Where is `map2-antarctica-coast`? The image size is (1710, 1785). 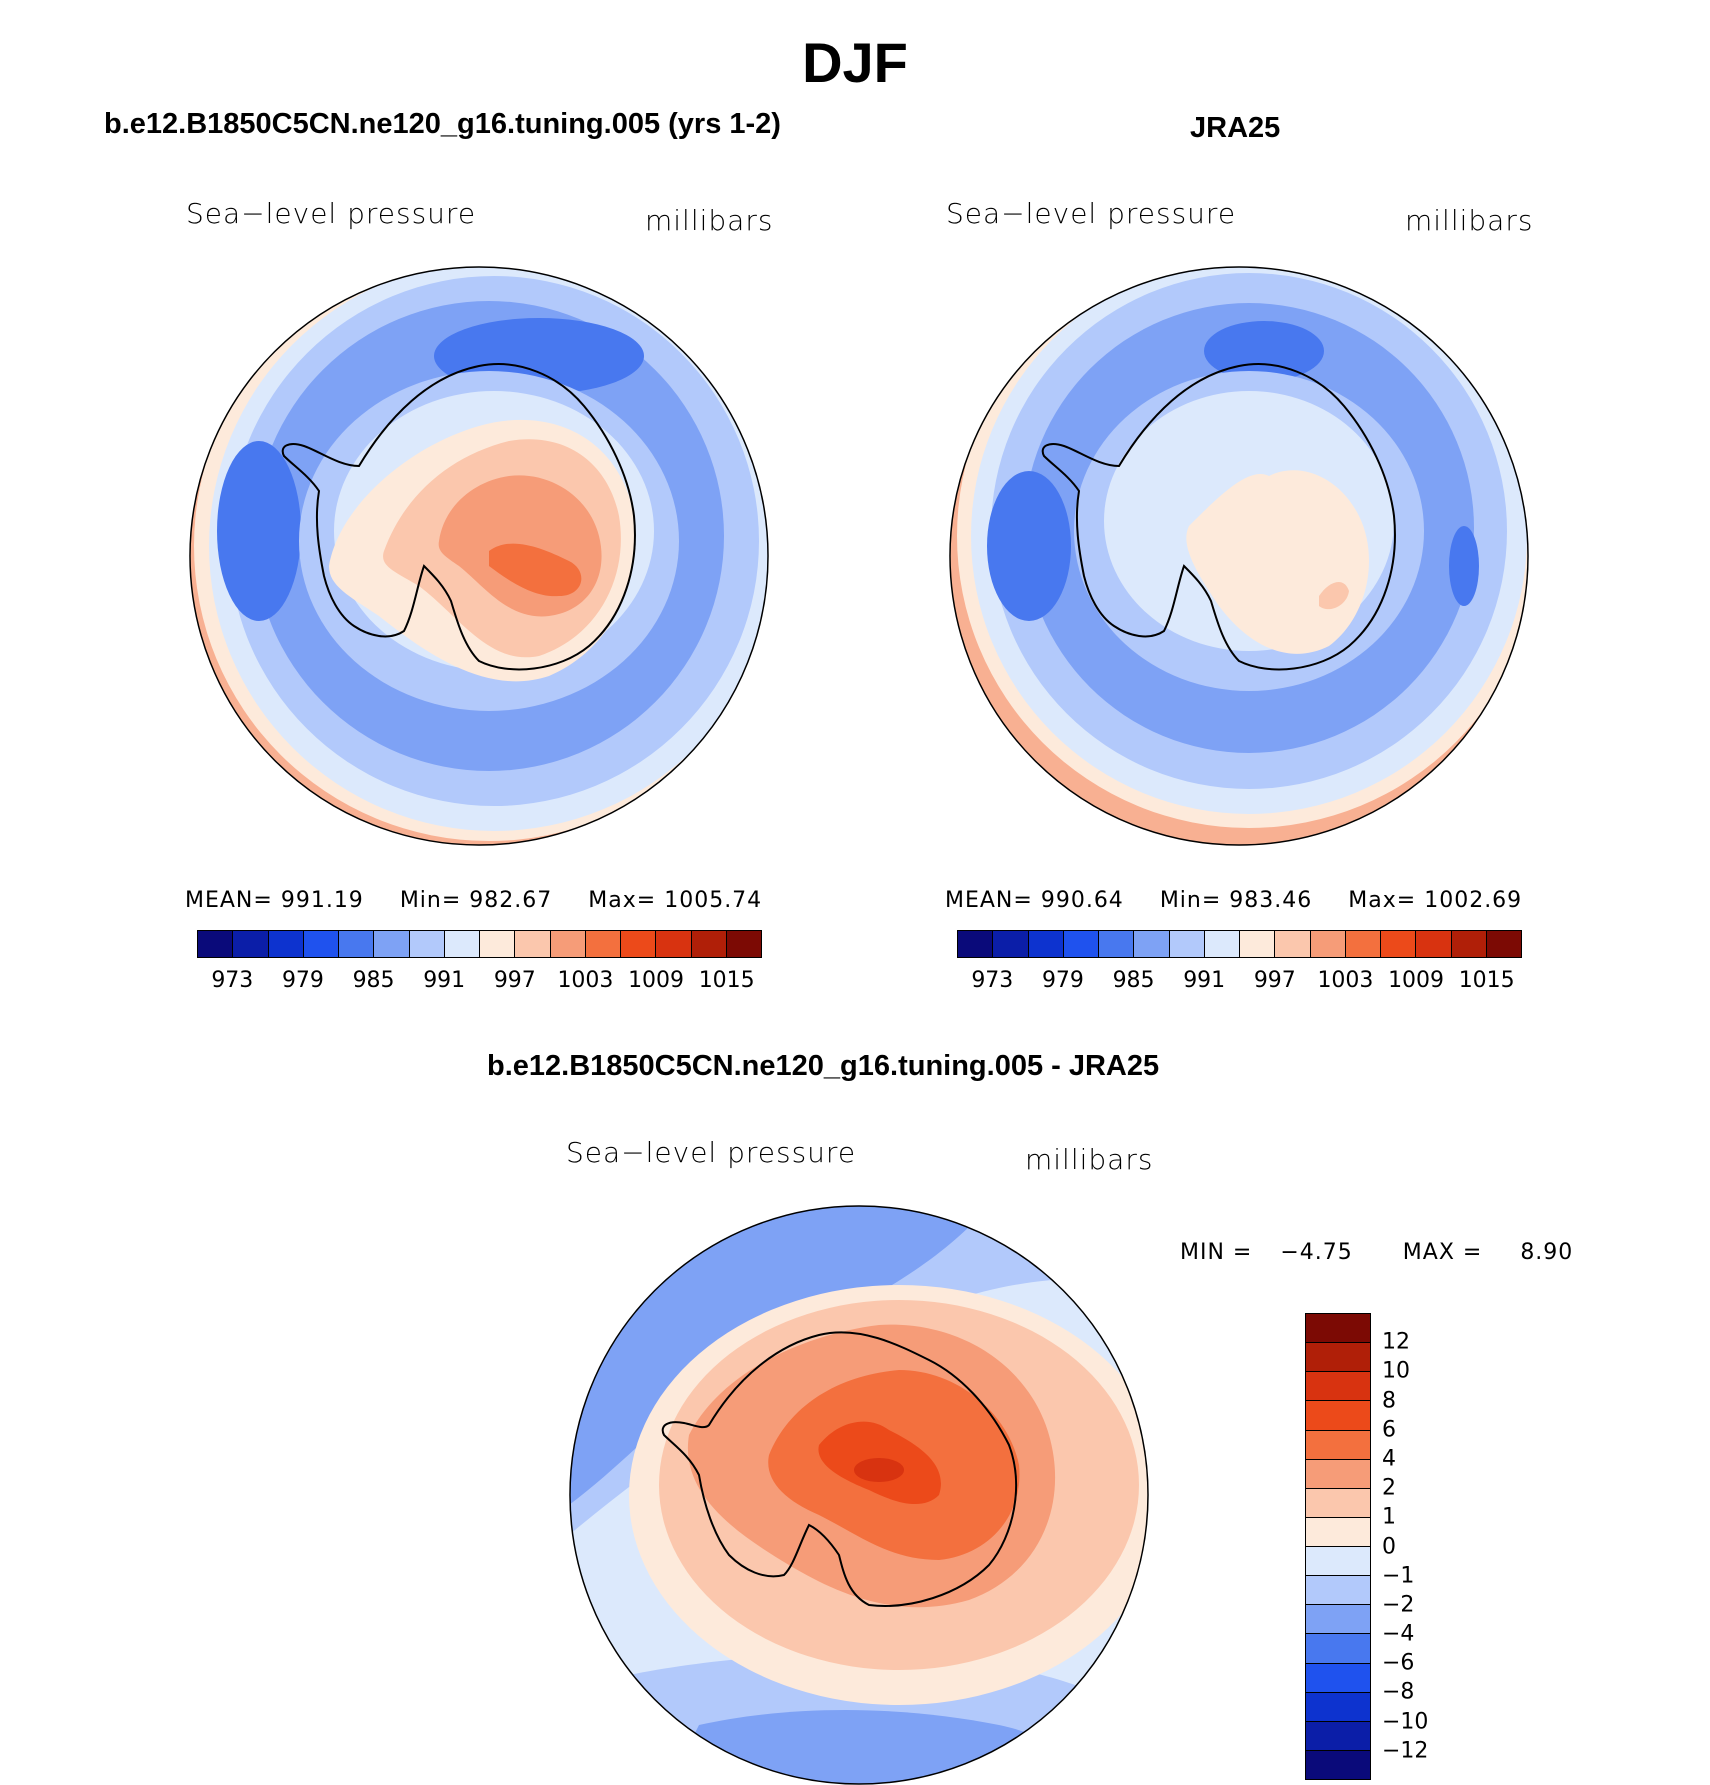 map2-antarctica-coast is located at coordinates (1218, 517).